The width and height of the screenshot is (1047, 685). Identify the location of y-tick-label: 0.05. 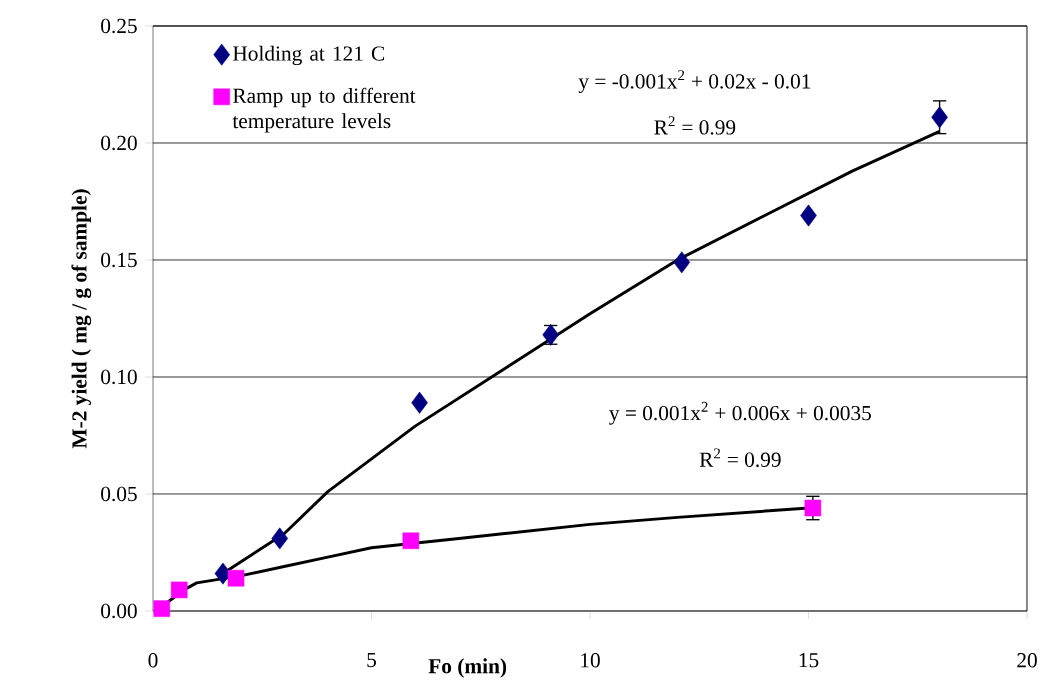
(119, 494).